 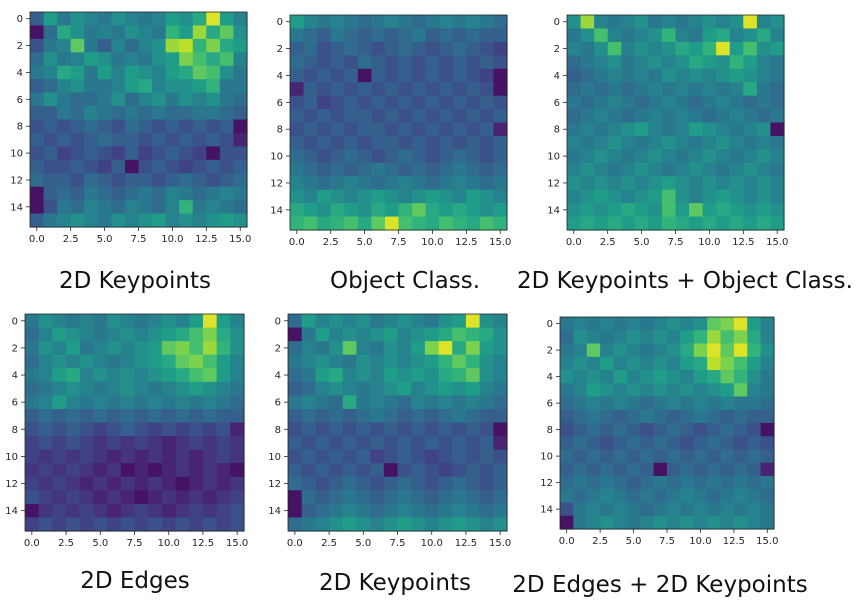 What do you see at coordinates (11, 484) in the screenshot?
I see `y-tick-label: 12` at bounding box center [11, 484].